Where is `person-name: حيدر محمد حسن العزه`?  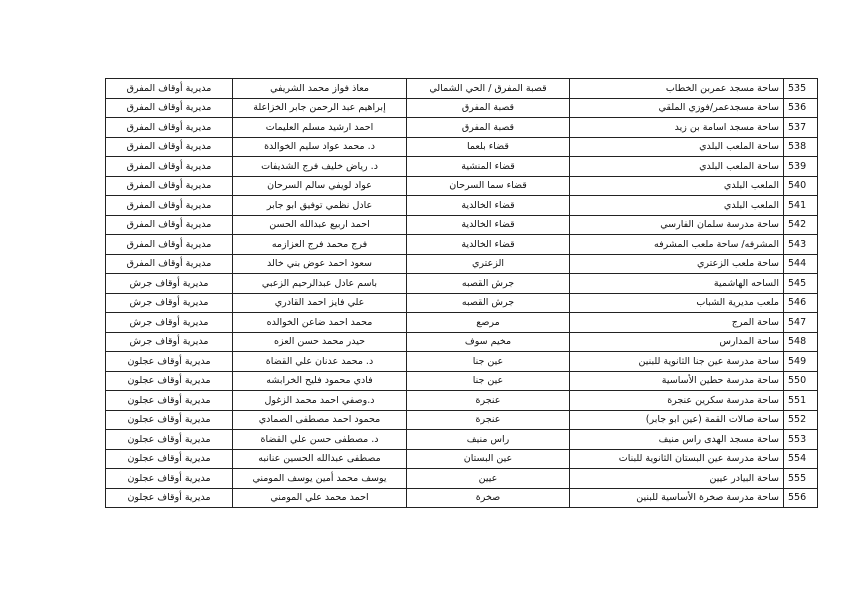 person-name: حيدر محمد حسن العزه is located at coordinates (319, 341).